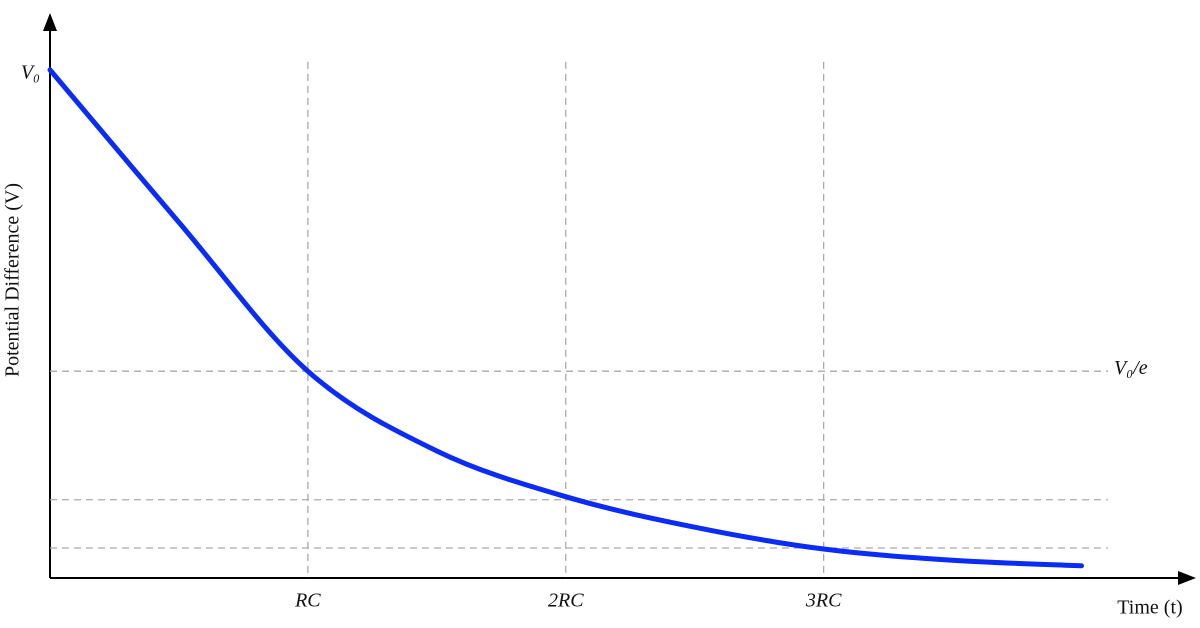  What do you see at coordinates (307, 601) in the screenshot?
I see `x-tick-label: RC` at bounding box center [307, 601].